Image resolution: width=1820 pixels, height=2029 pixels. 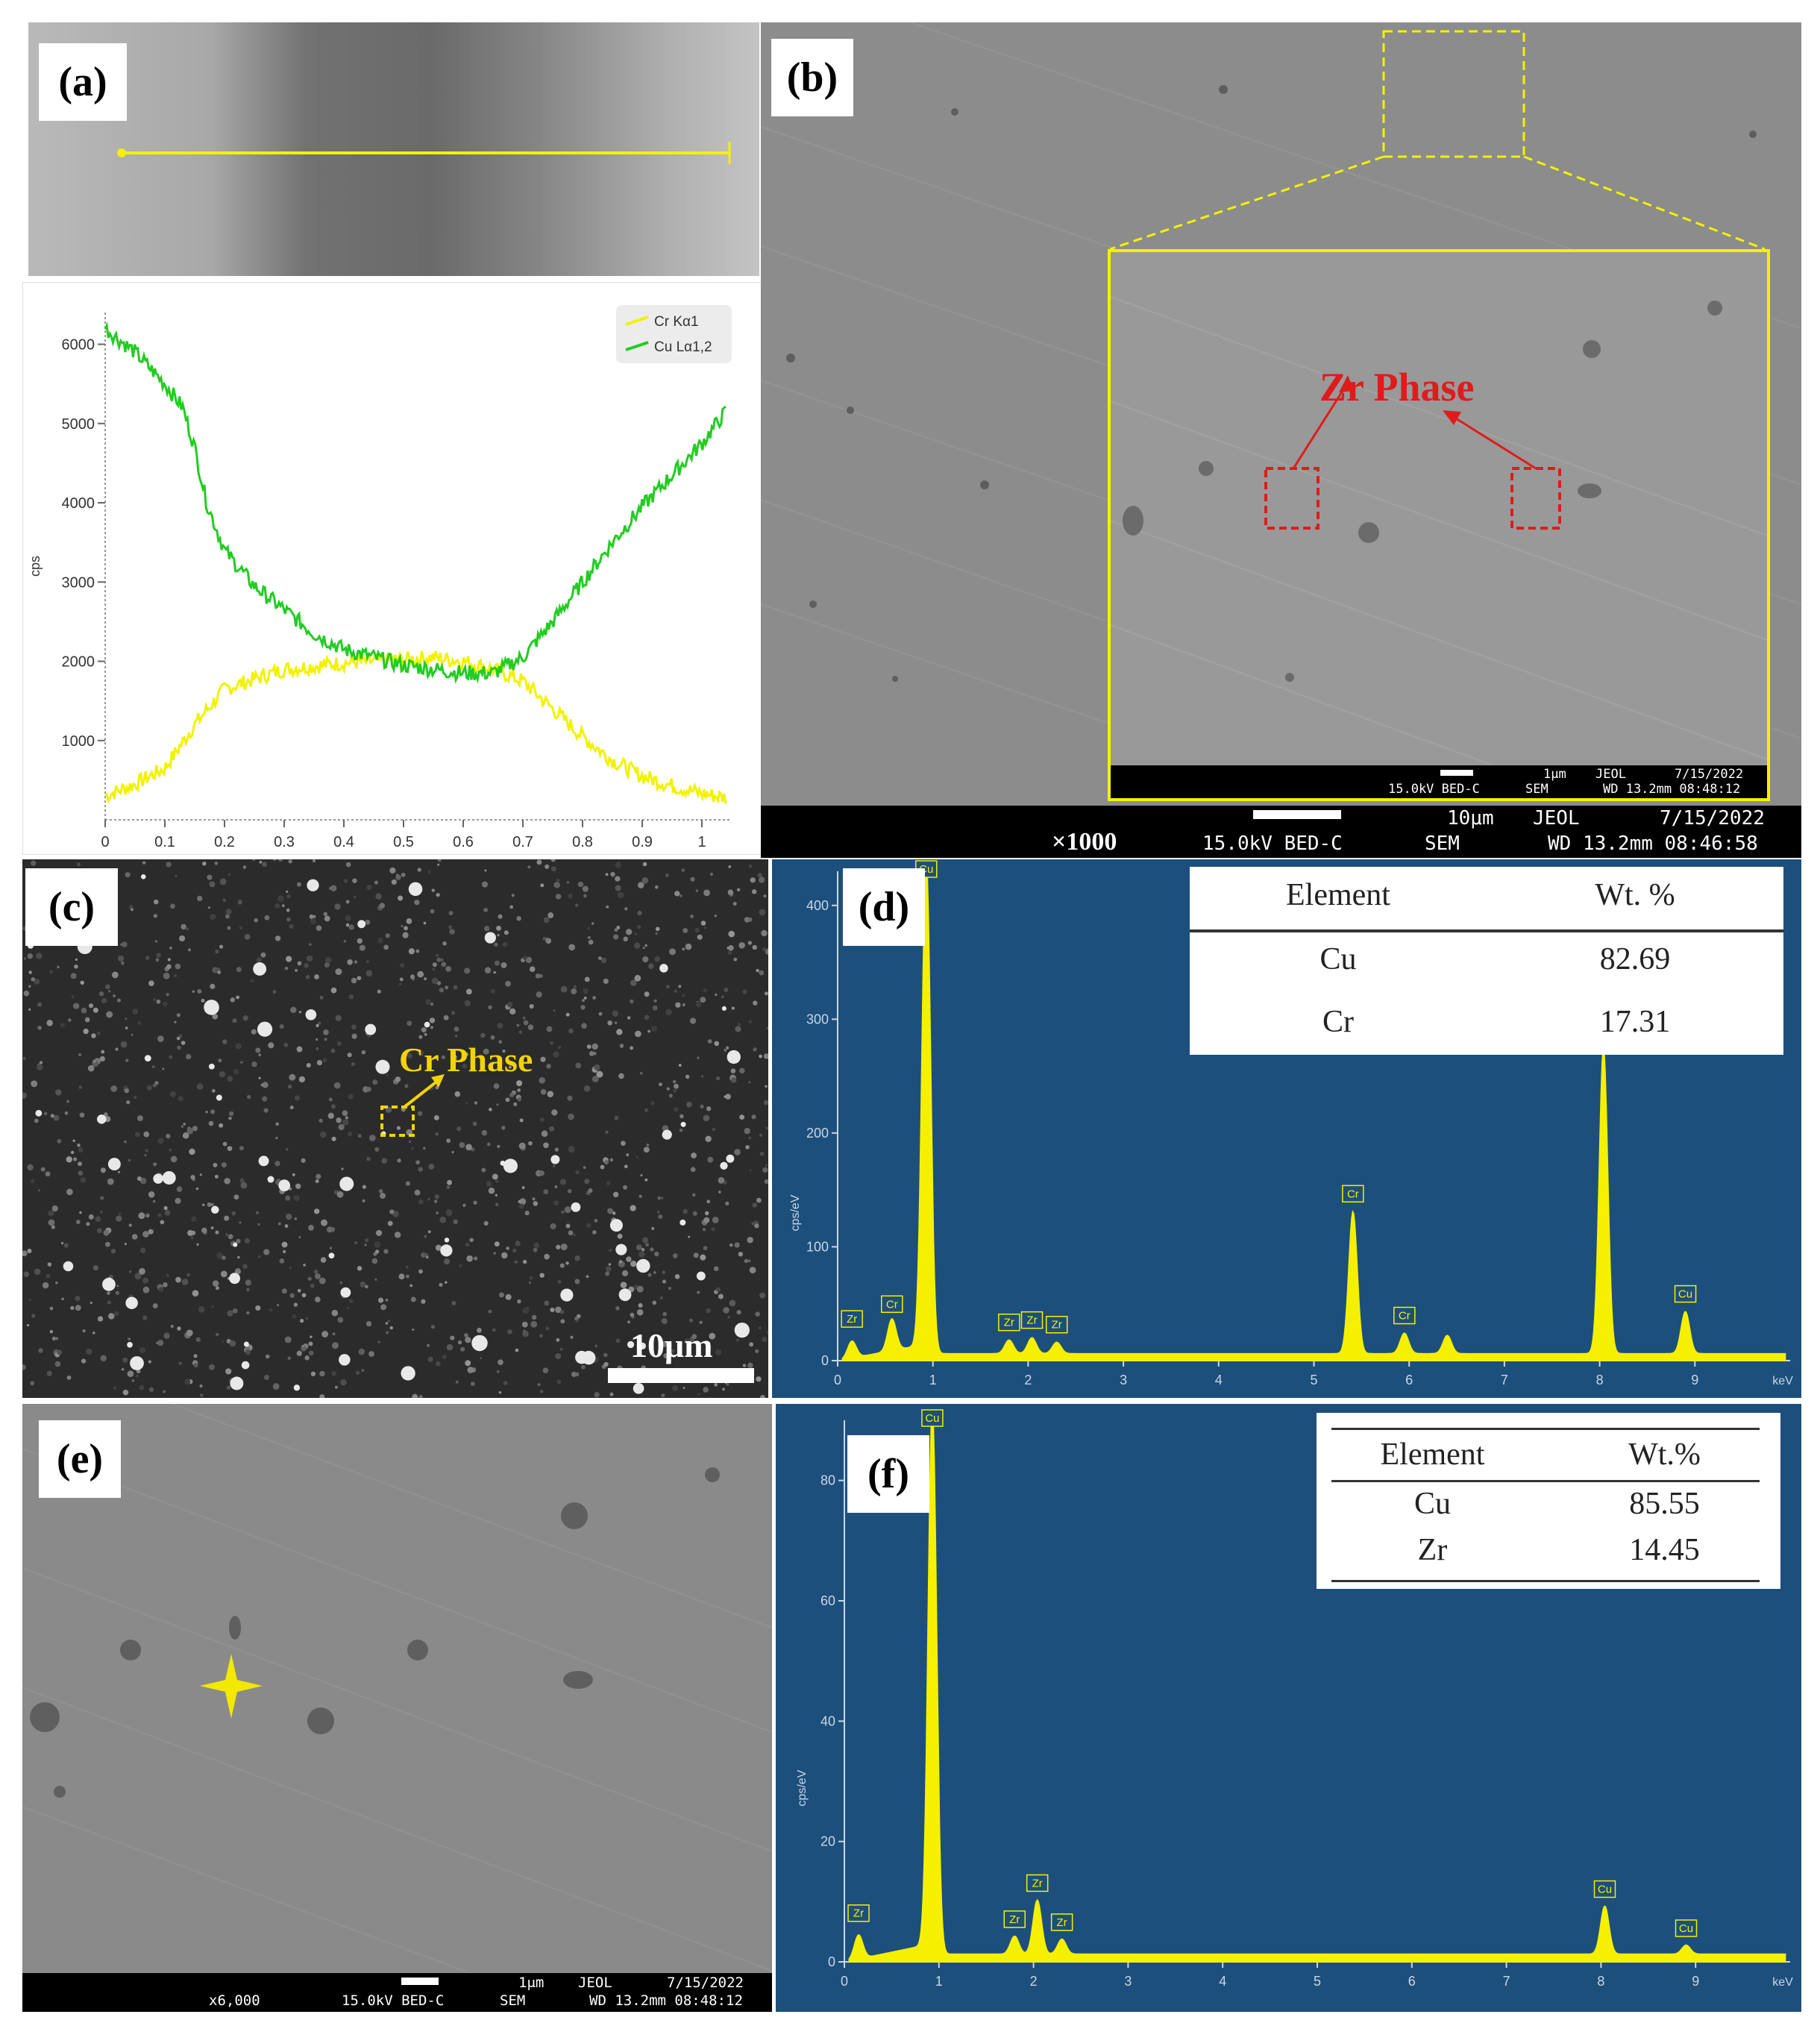 I want to click on peak-label-text: Zr, so click(x=858, y=1913).